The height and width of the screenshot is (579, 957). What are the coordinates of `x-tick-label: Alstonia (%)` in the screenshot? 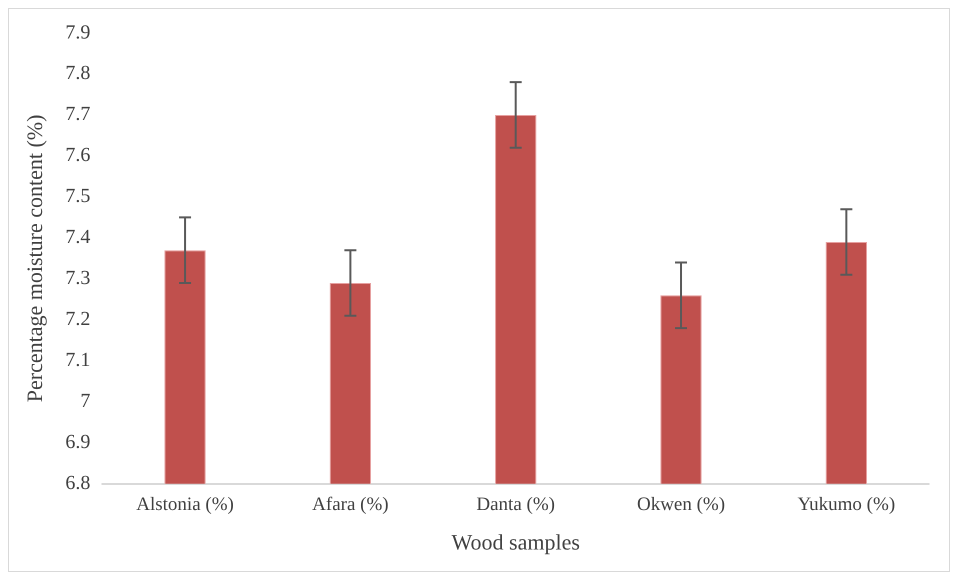 It's located at (185, 505).